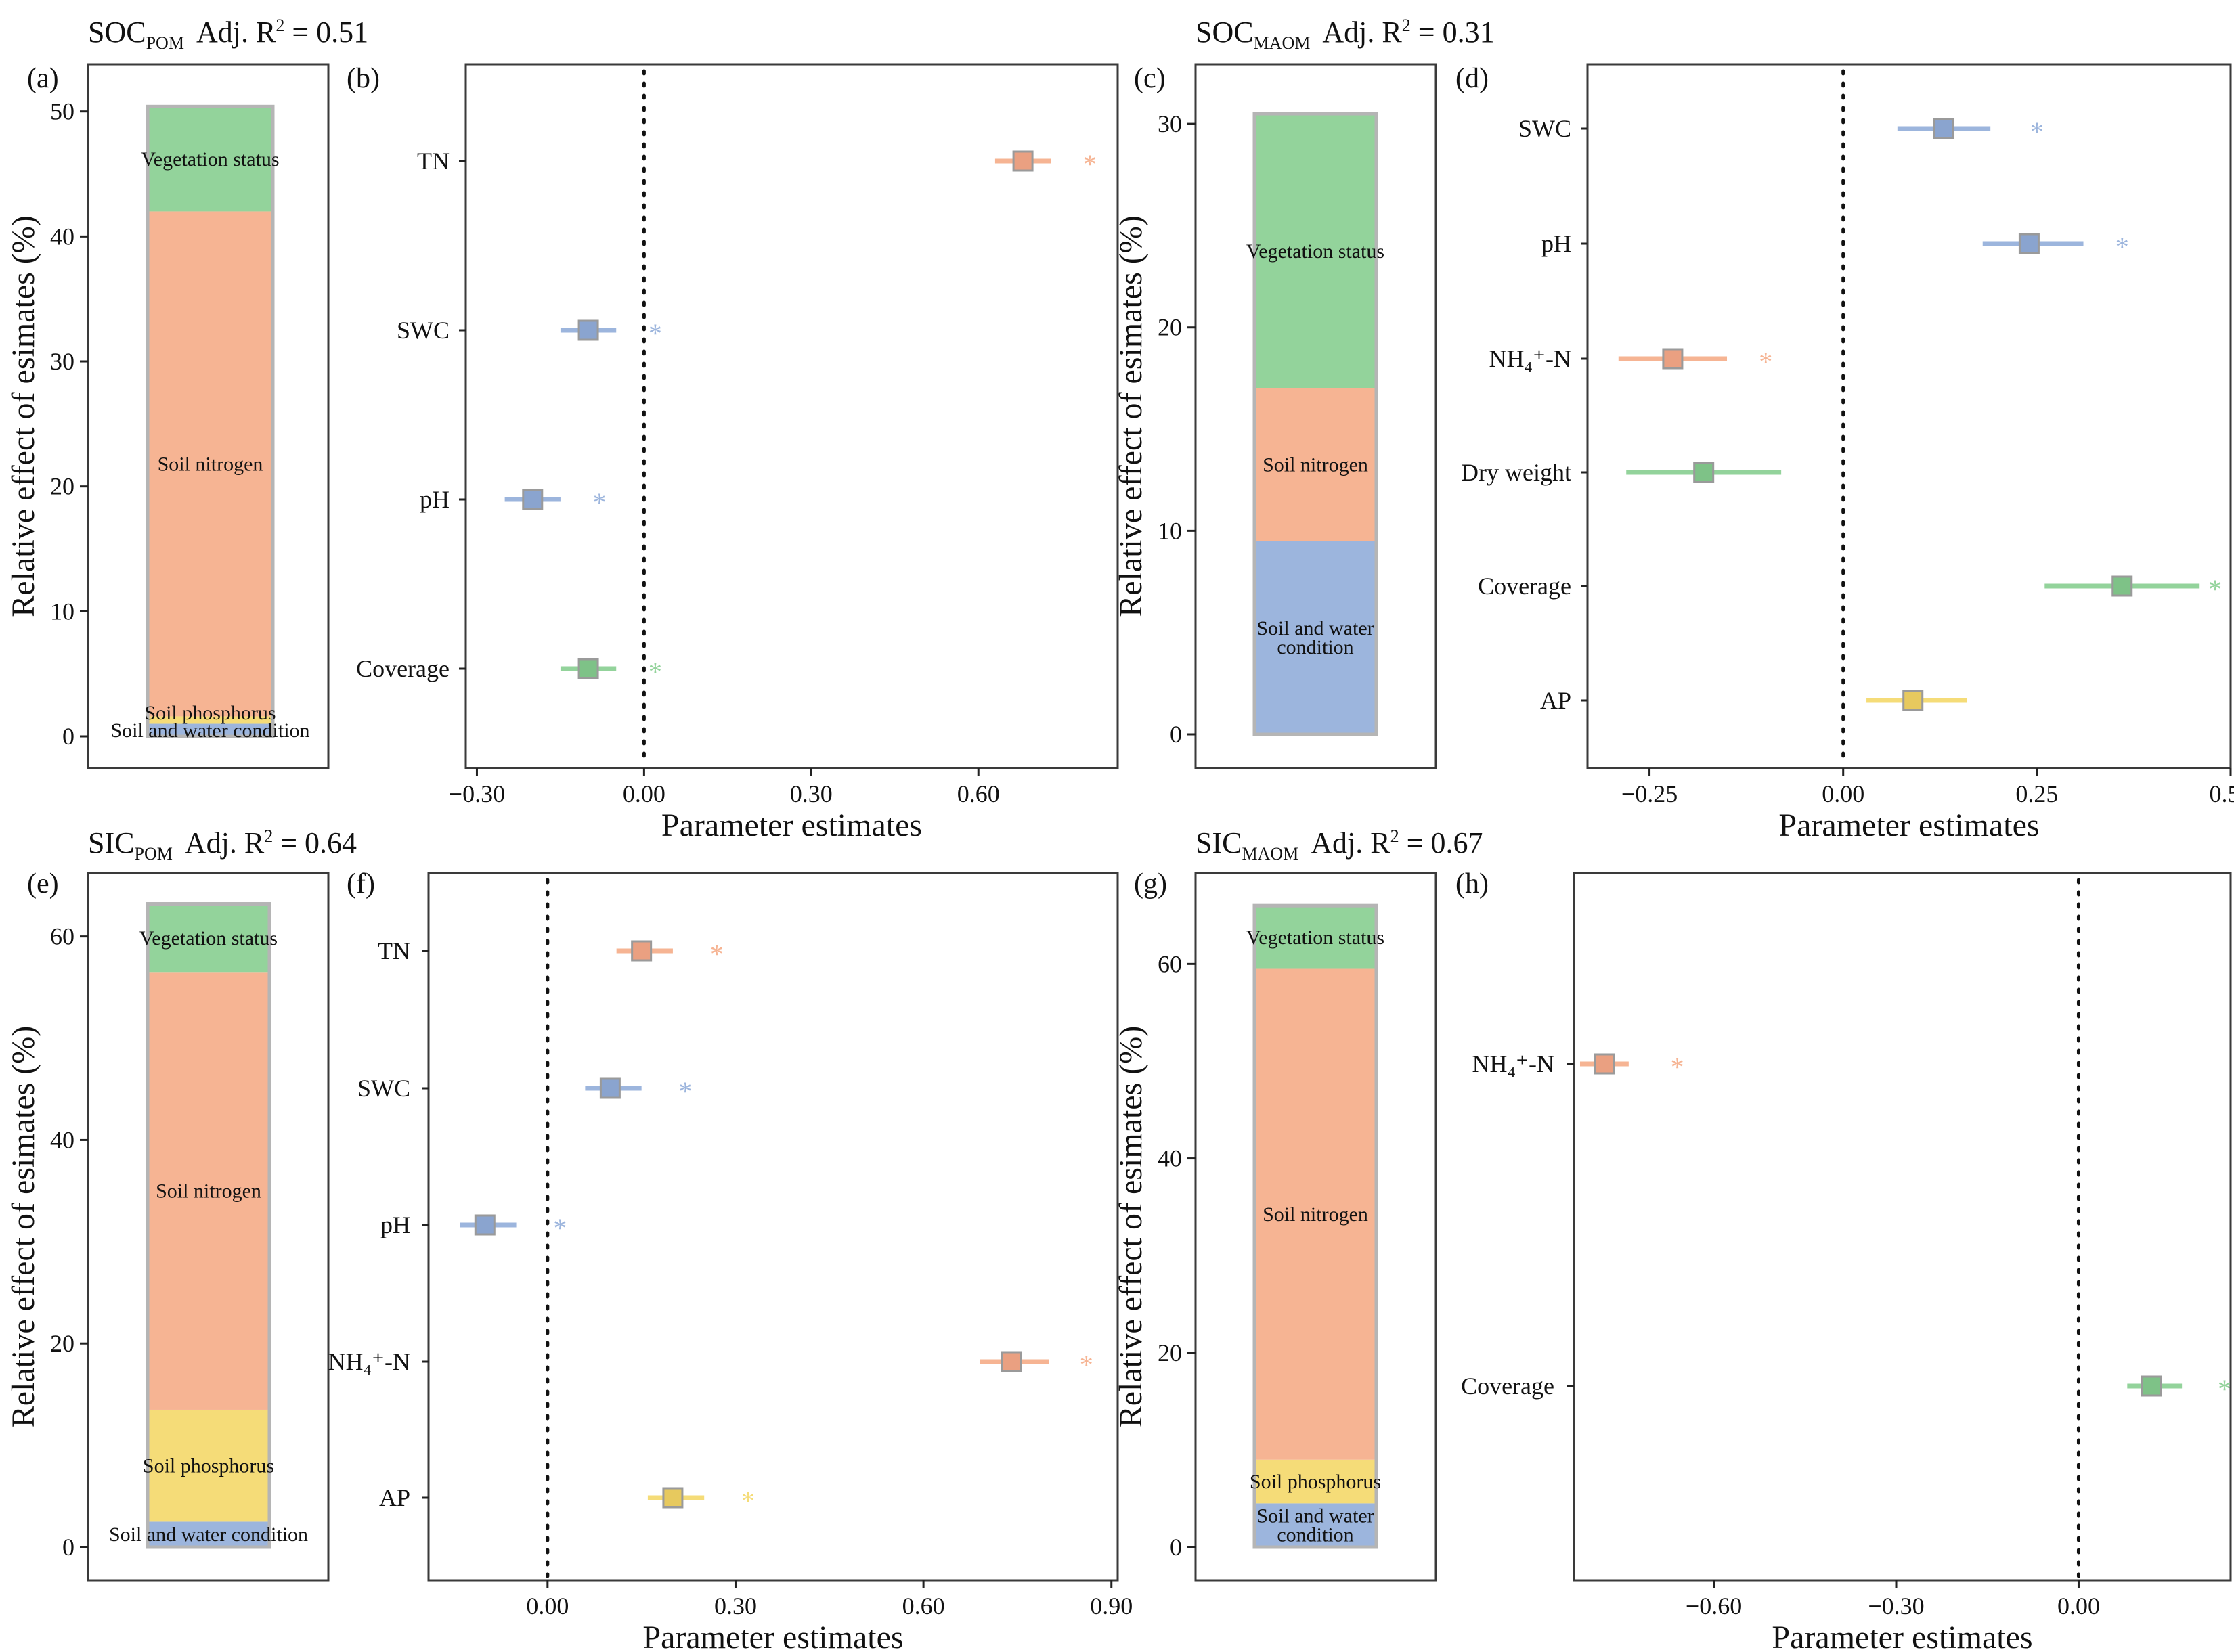 Image resolution: width=2234 pixels, height=1652 pixels. What do you see at coordinates (1339, 845) in the screenshot?
I see `panel-heading: SICMAOM Adj. R2 = 0.67` at bounding box center [1339, 845].